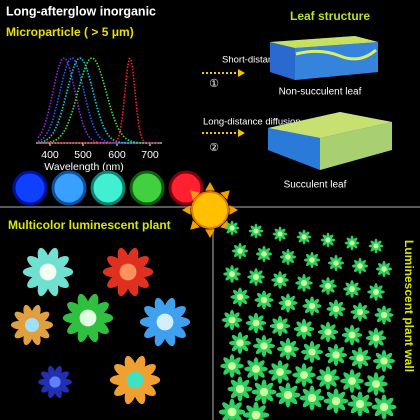 The image size is (420, 420). What do you see at coordinates (150, 155) in the screenshot?
I see `tick-label: 700` at bounding box center [150, 155].